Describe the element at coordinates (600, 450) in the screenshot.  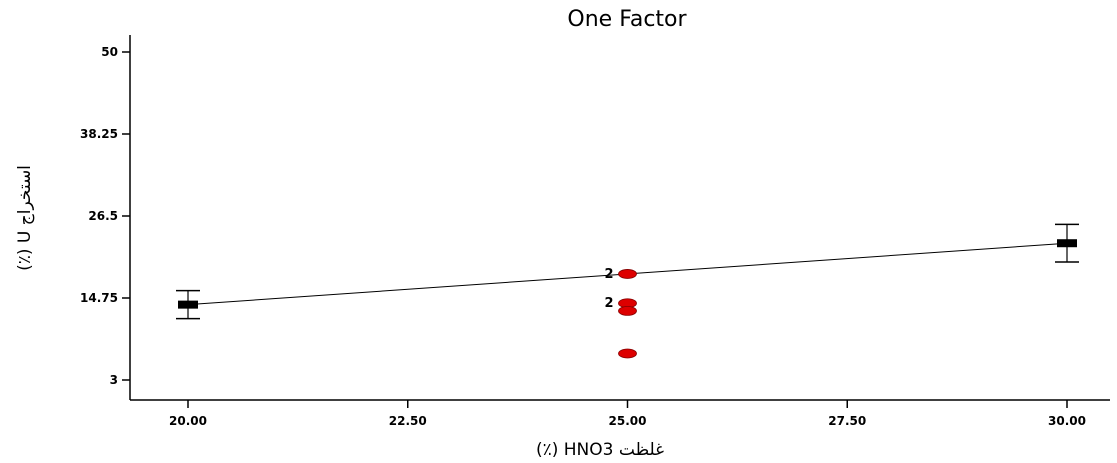
I see `x-axis-label: غلظت HNO3 (٪)` at that location.